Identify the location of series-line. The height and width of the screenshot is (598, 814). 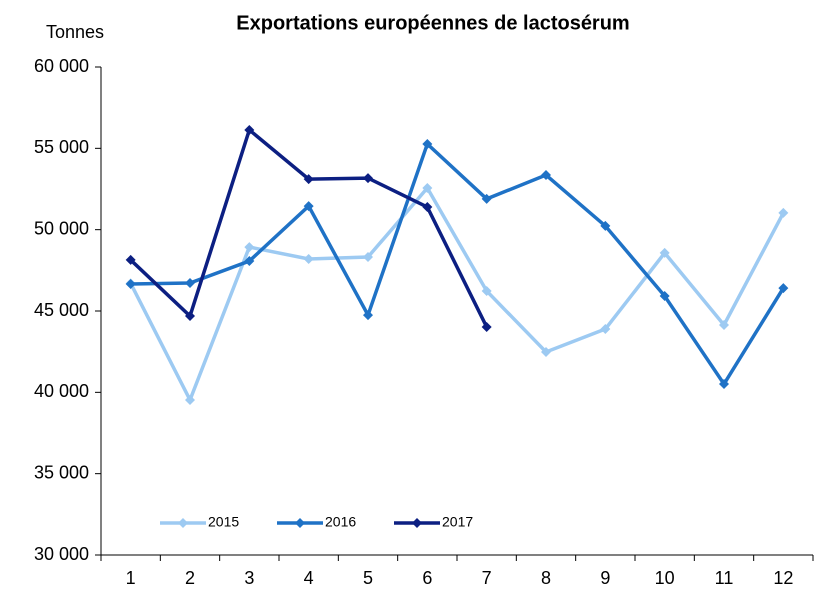
(309, 227).